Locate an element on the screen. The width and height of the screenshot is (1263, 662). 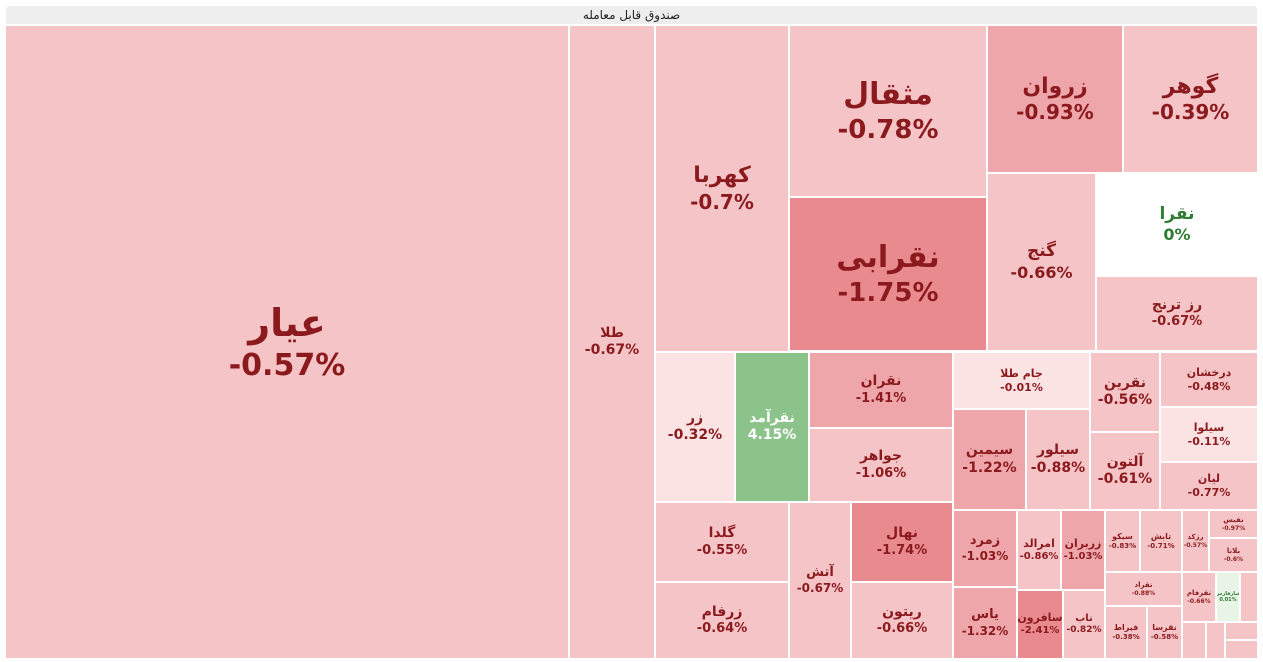
treemap-tile: گلدا -0.55% is located at coordinates (722, 542).